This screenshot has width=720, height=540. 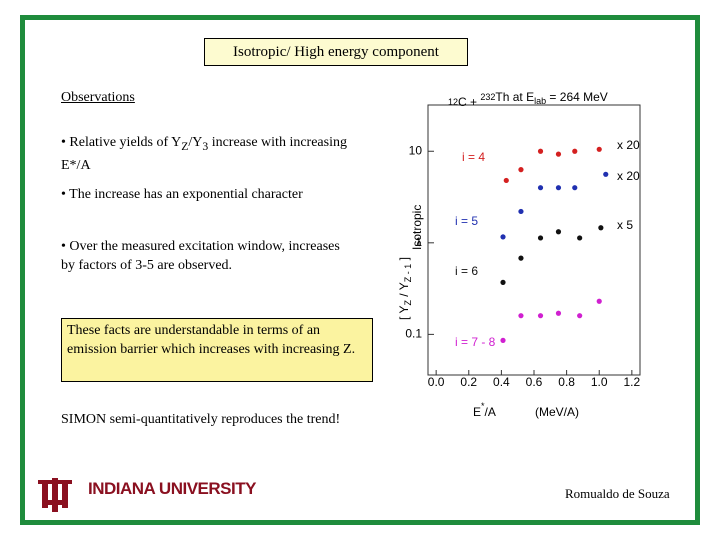 I want to click on title-run: = 264 MeV, so click(x=577, y=97).